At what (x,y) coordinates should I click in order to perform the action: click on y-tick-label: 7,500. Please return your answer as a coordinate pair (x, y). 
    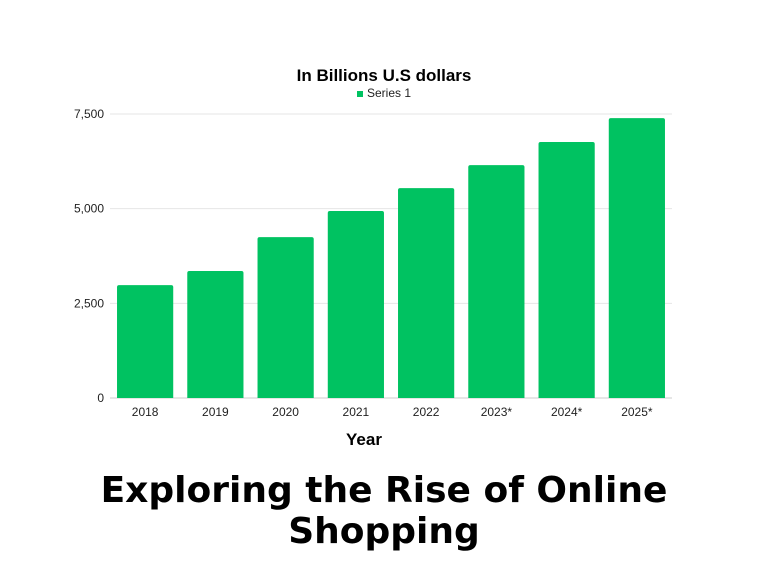
    Looking at the image, I should click on (89, 114).